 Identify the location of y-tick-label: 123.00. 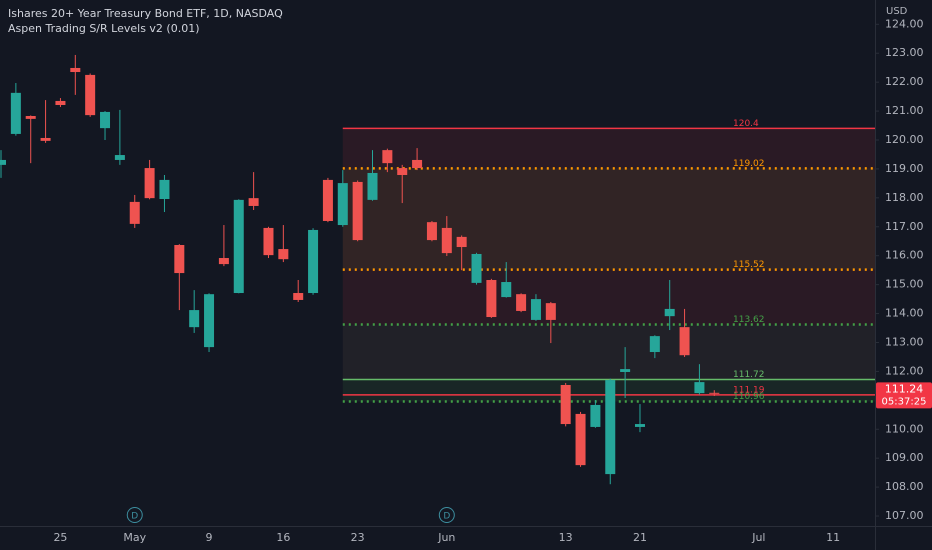
(904, 52).